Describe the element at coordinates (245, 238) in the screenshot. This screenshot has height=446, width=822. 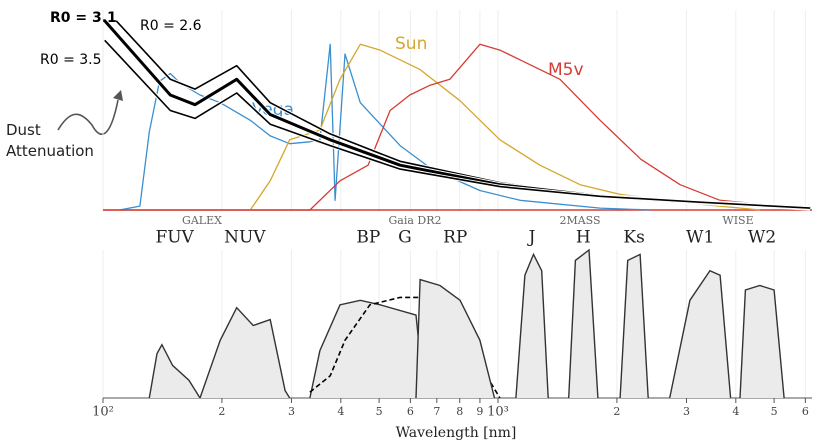
I see `filter-label: NUV` at that location.